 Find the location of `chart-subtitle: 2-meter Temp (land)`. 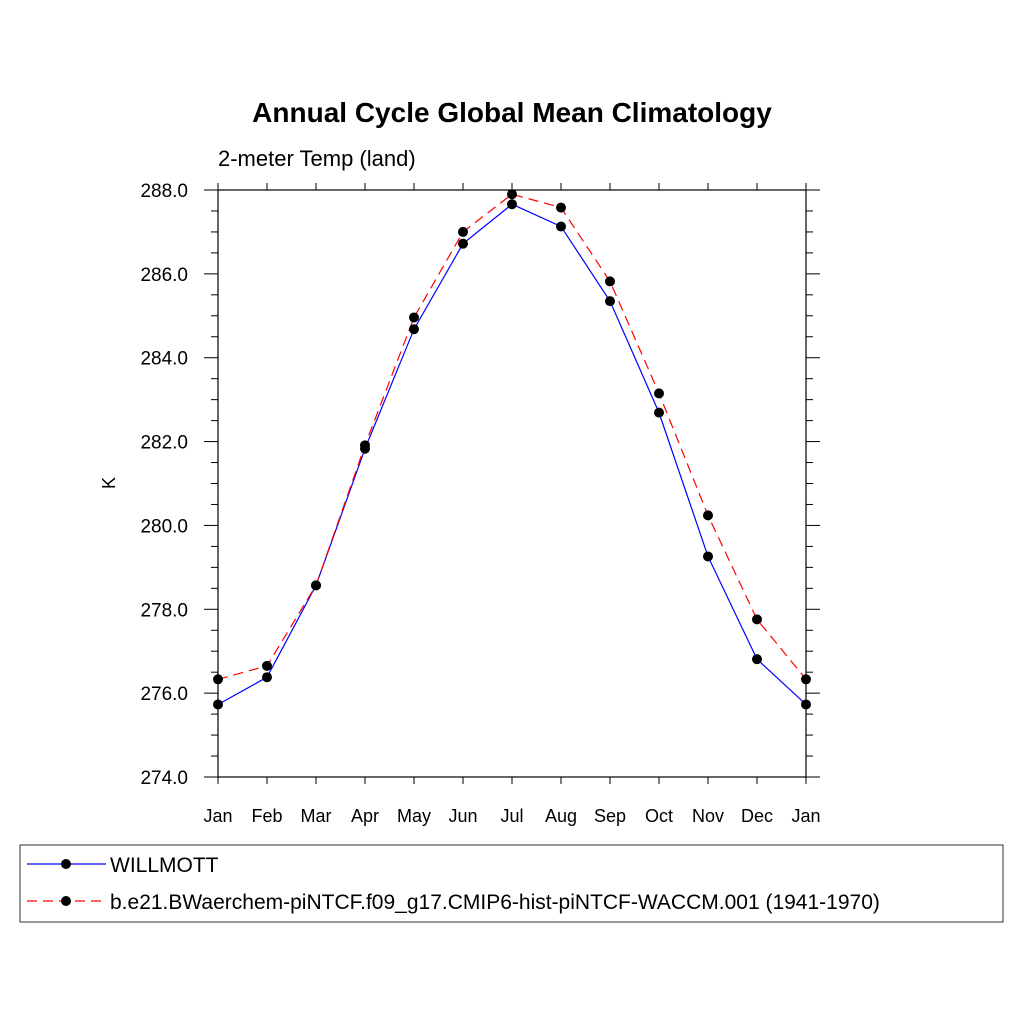

chart-subtitle: 2-meter Temp (land) is located at coordinates (317, 158).